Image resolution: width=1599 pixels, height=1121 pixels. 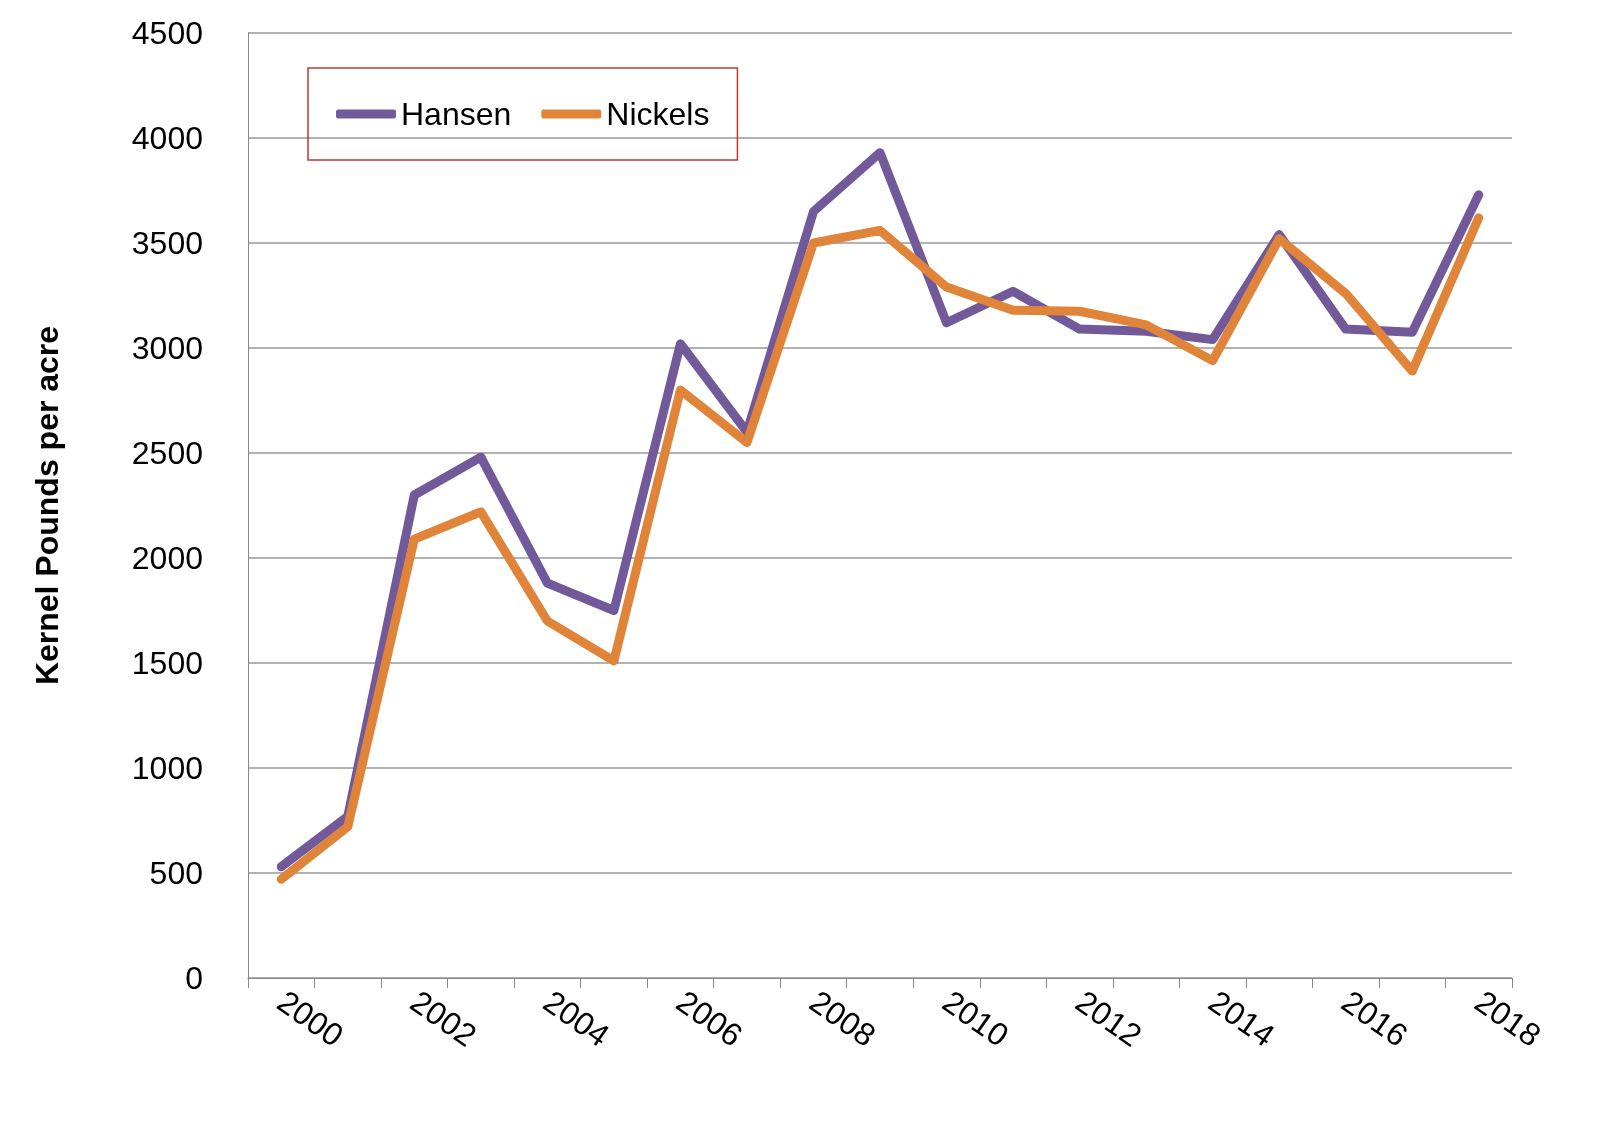 I want to click on y-tick-label: 3500, so click(x=167, y=243).